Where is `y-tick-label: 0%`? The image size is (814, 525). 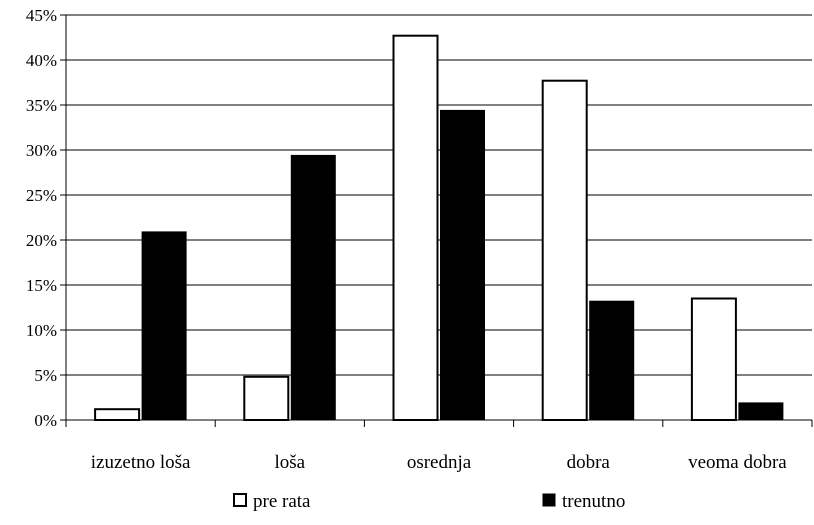
y-tick-label: 0% is located at coordinates (45, 420).